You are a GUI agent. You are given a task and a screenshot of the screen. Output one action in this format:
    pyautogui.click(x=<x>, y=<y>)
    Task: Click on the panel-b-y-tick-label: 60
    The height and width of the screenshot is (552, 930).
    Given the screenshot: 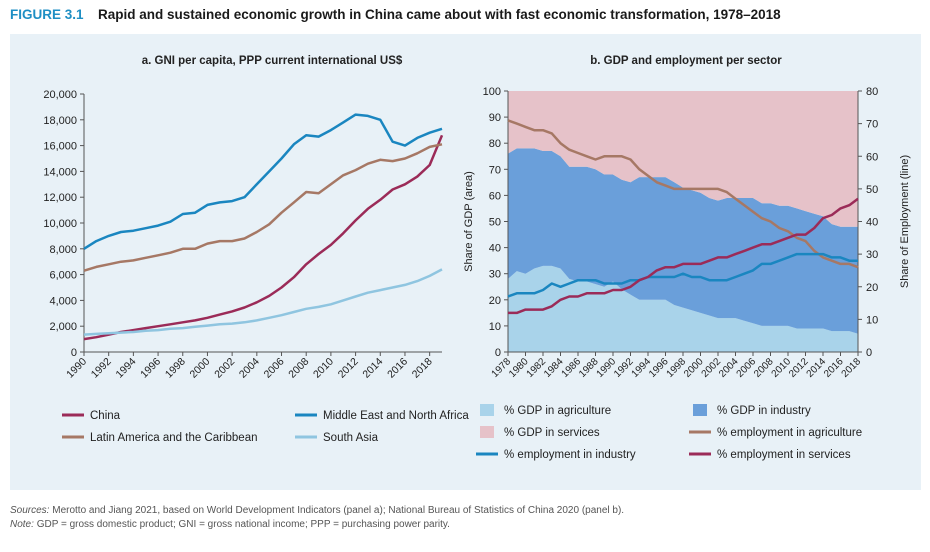 What is the action you would take?
    pyautogui.click(x=495, y=196)
    